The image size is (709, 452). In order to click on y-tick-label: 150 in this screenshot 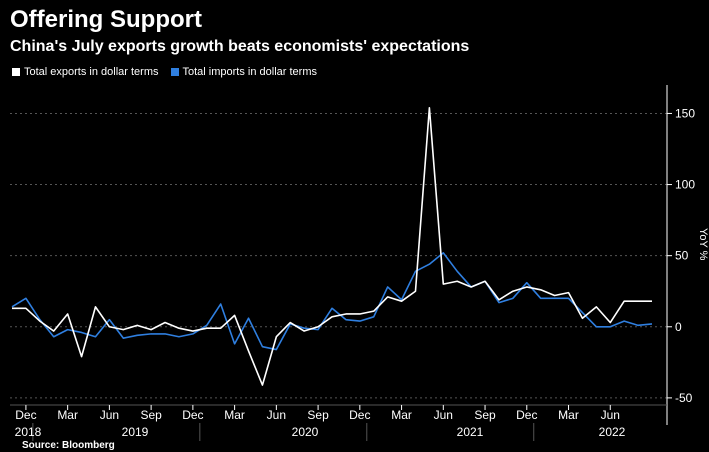, I will do `click(685, 113)`.